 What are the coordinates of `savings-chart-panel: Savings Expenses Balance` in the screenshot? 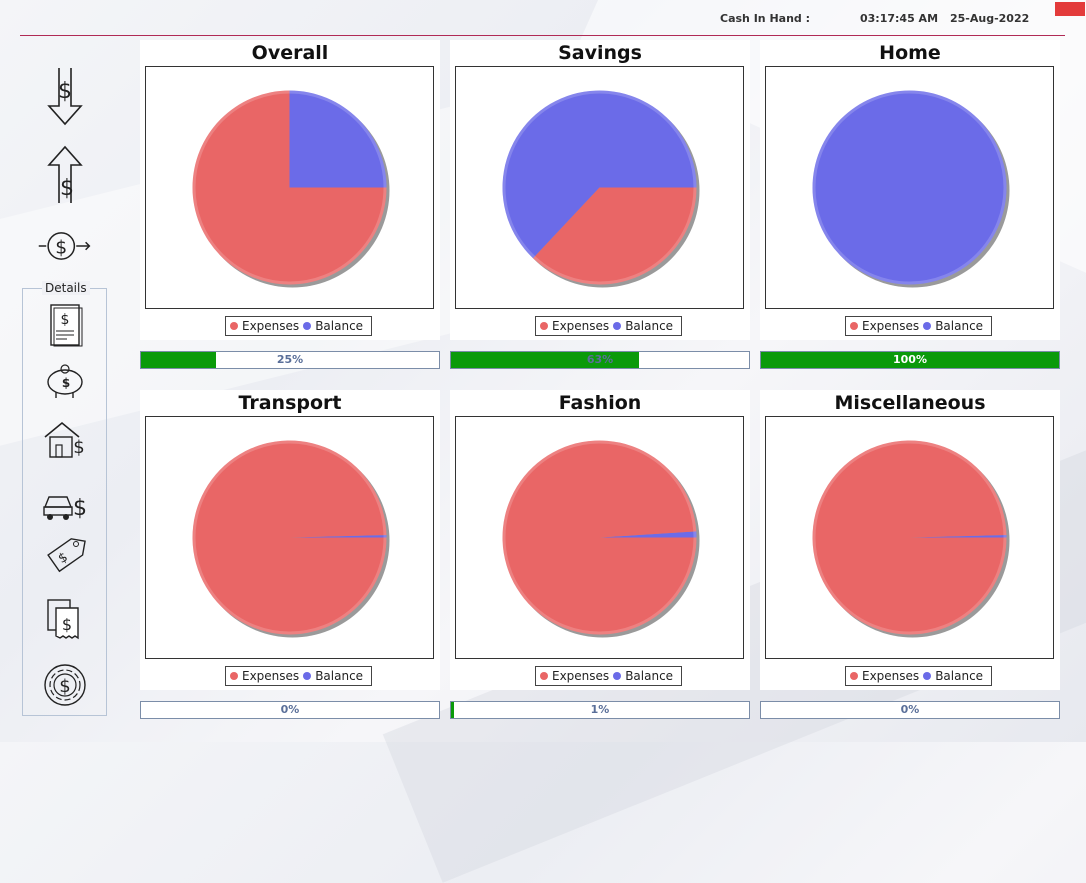 It's located at (600, 190).